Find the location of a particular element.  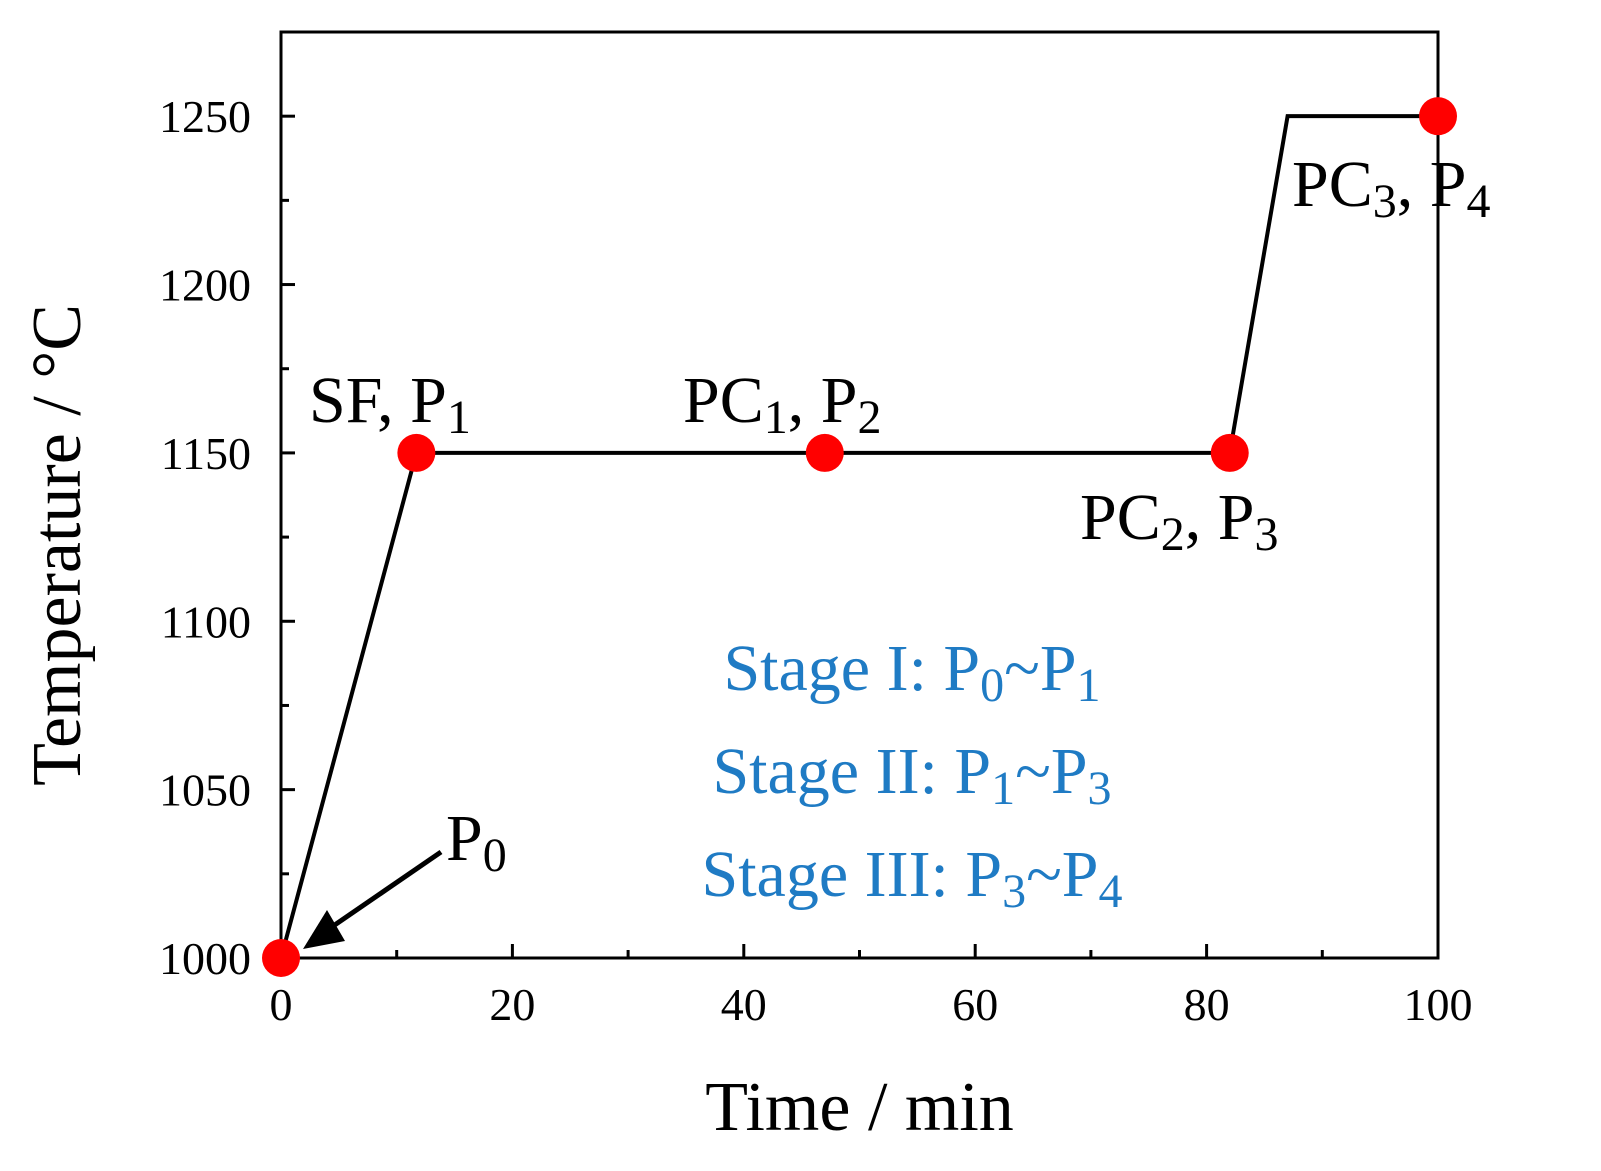

y-axis-title: Temperature / °C is located at coordinates (57, 545).